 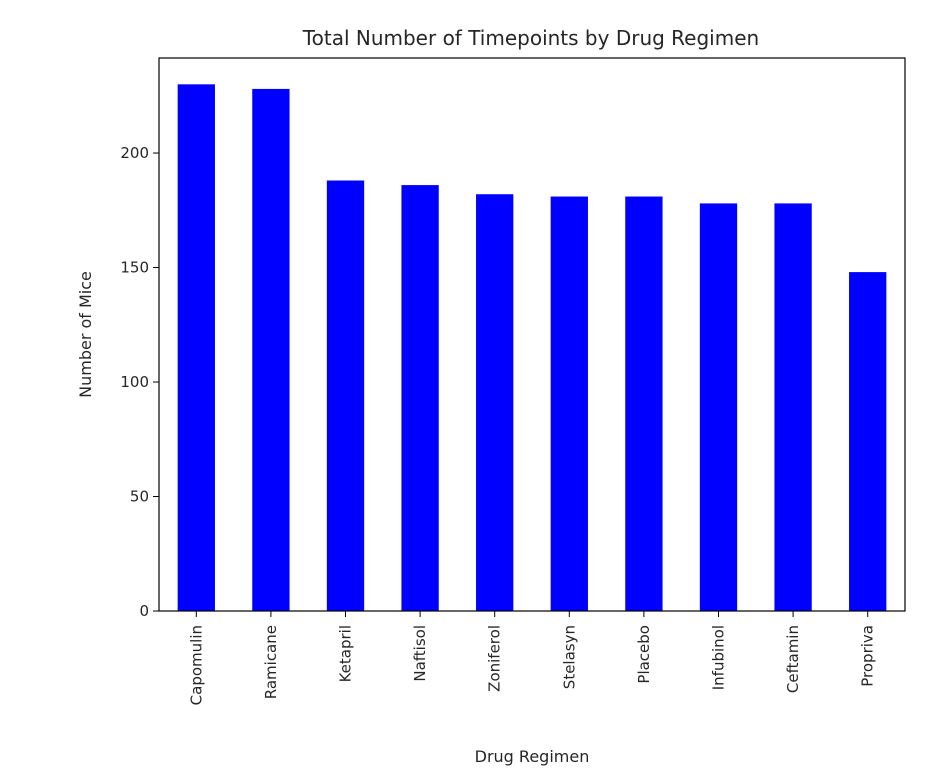 I want to click on x-tick-label: Infubinol, so click(x=719, y=657).